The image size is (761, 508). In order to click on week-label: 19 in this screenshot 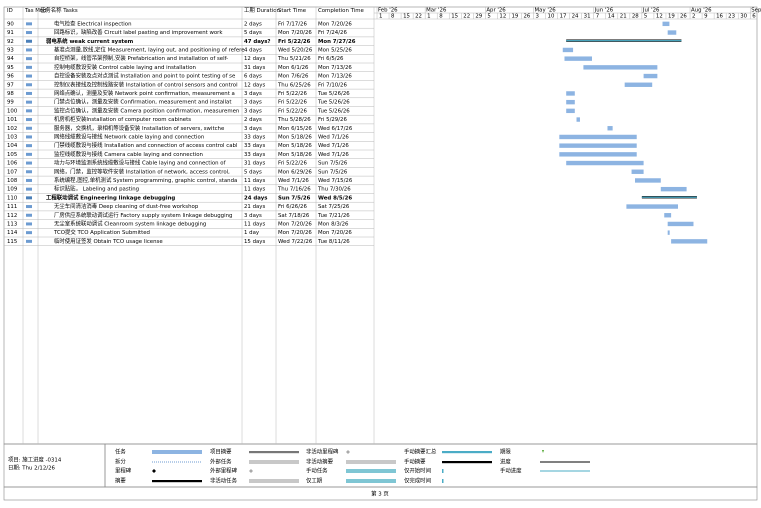, I will do `click(514, 17)`.